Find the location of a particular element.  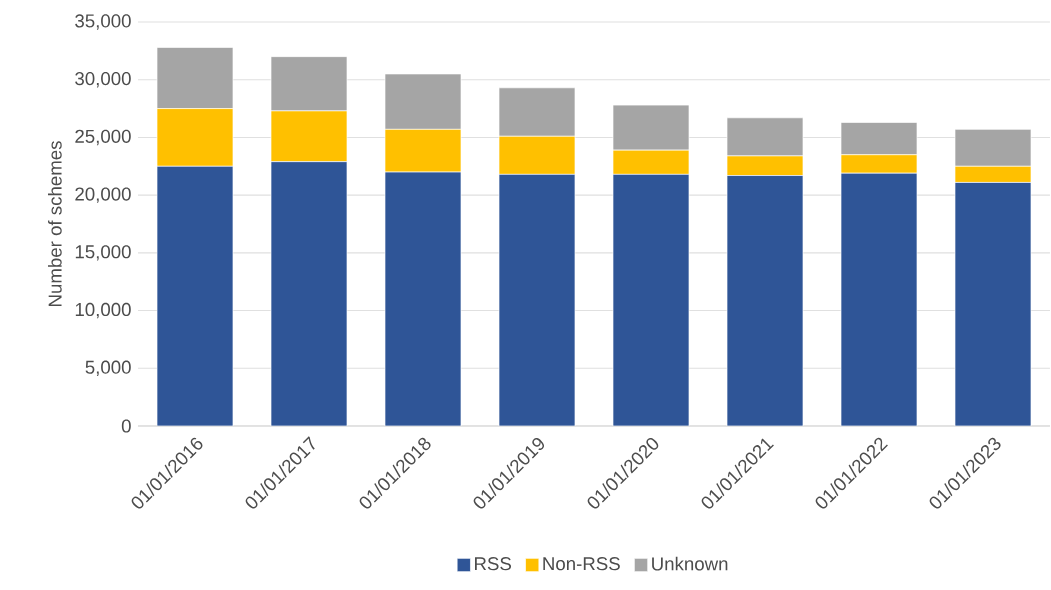

y-tick-label: 0 is located at coordinates (126, 426).